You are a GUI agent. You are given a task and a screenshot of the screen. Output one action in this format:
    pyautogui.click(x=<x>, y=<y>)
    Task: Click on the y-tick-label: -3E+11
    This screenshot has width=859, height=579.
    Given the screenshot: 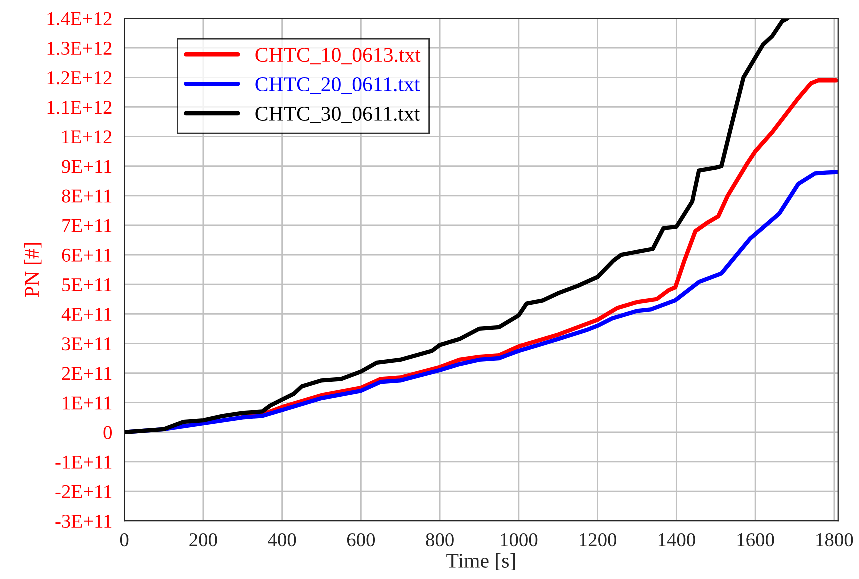 What is the action you would take?
    pyautogui.click(x=84, y=521)
    